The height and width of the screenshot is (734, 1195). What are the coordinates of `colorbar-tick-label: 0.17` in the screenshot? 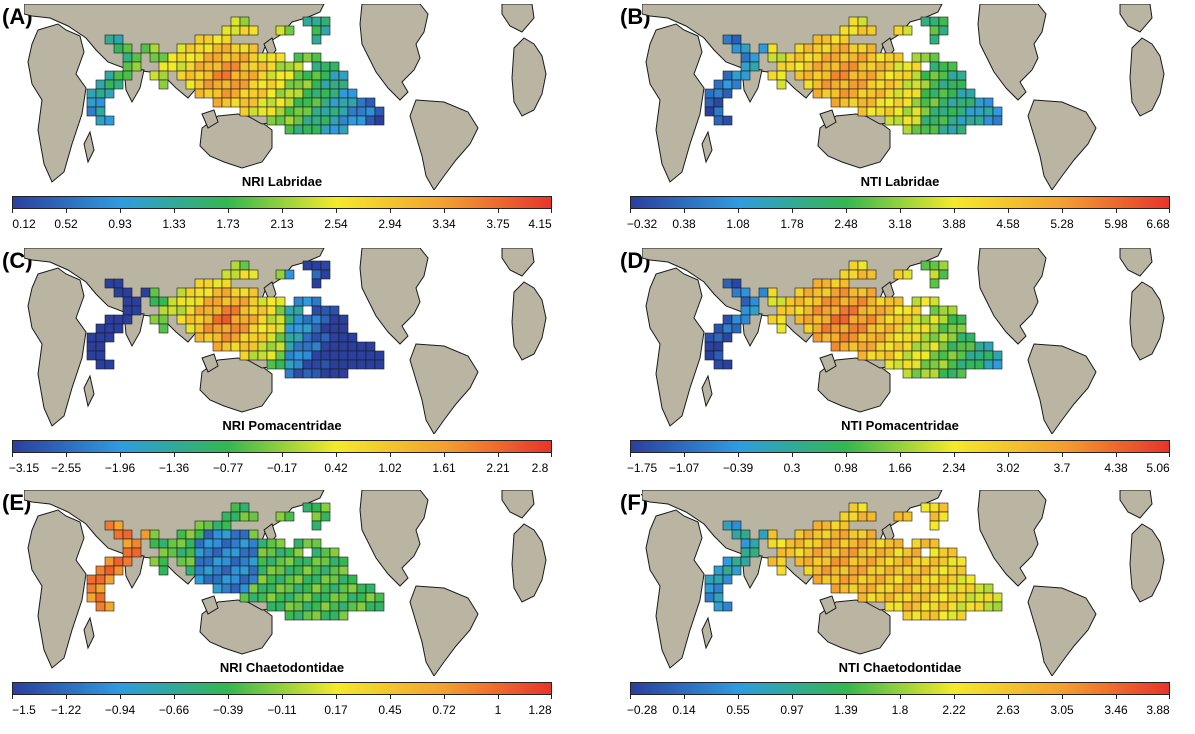 It's located at (336, 710).